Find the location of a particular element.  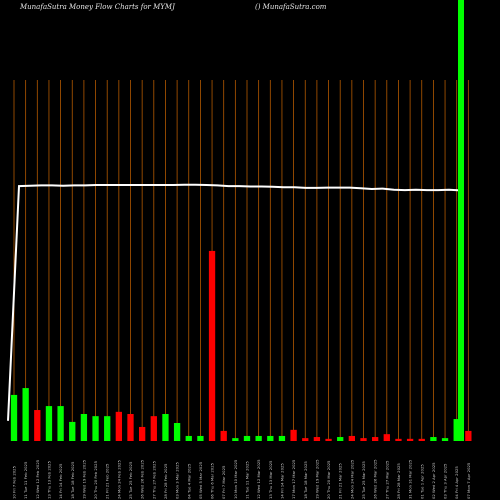

x-tick-label: 18 Tue 18 Mar 2025 is located at coordinates (305, 480).